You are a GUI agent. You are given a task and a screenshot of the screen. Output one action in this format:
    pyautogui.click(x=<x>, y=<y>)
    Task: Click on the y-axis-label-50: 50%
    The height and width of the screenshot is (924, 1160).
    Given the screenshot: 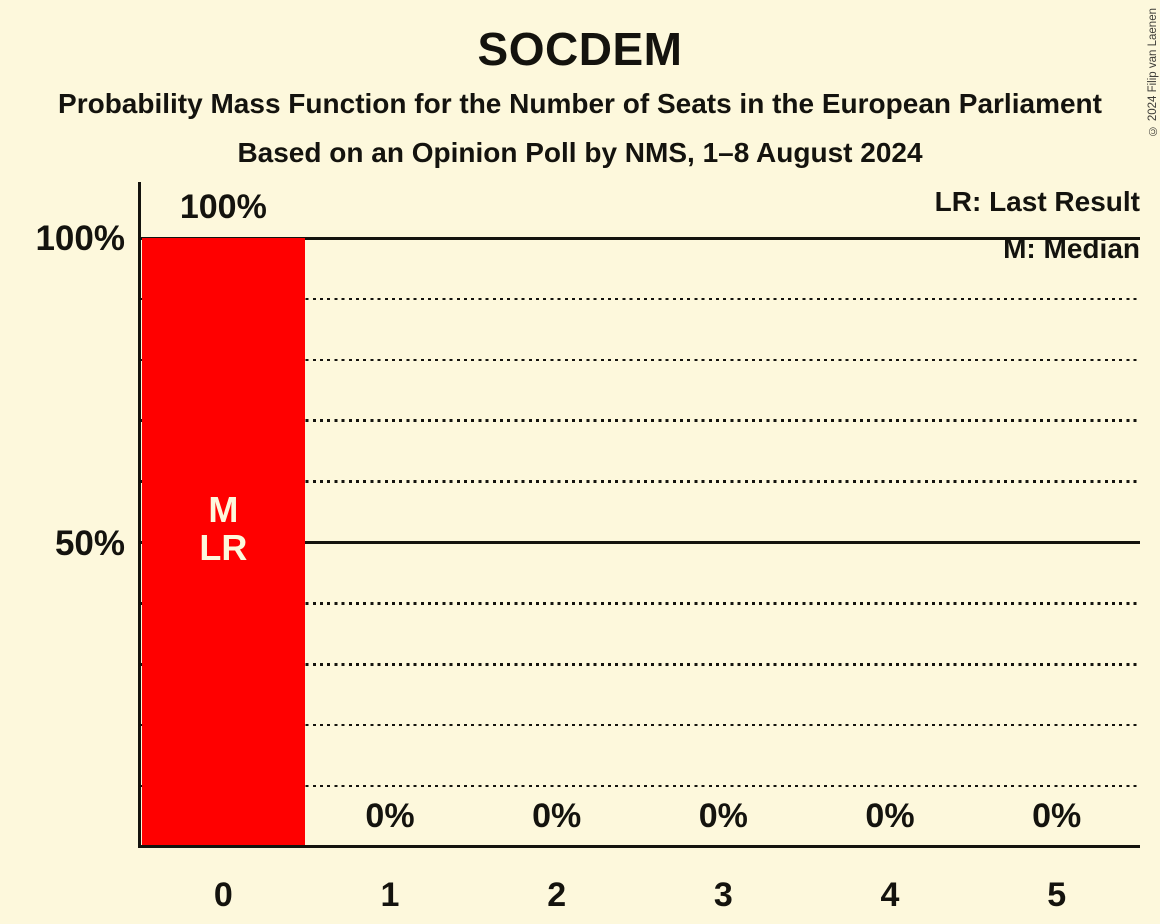 What is the action you would take?
    pyautogui.click(x=89, y=543)
    